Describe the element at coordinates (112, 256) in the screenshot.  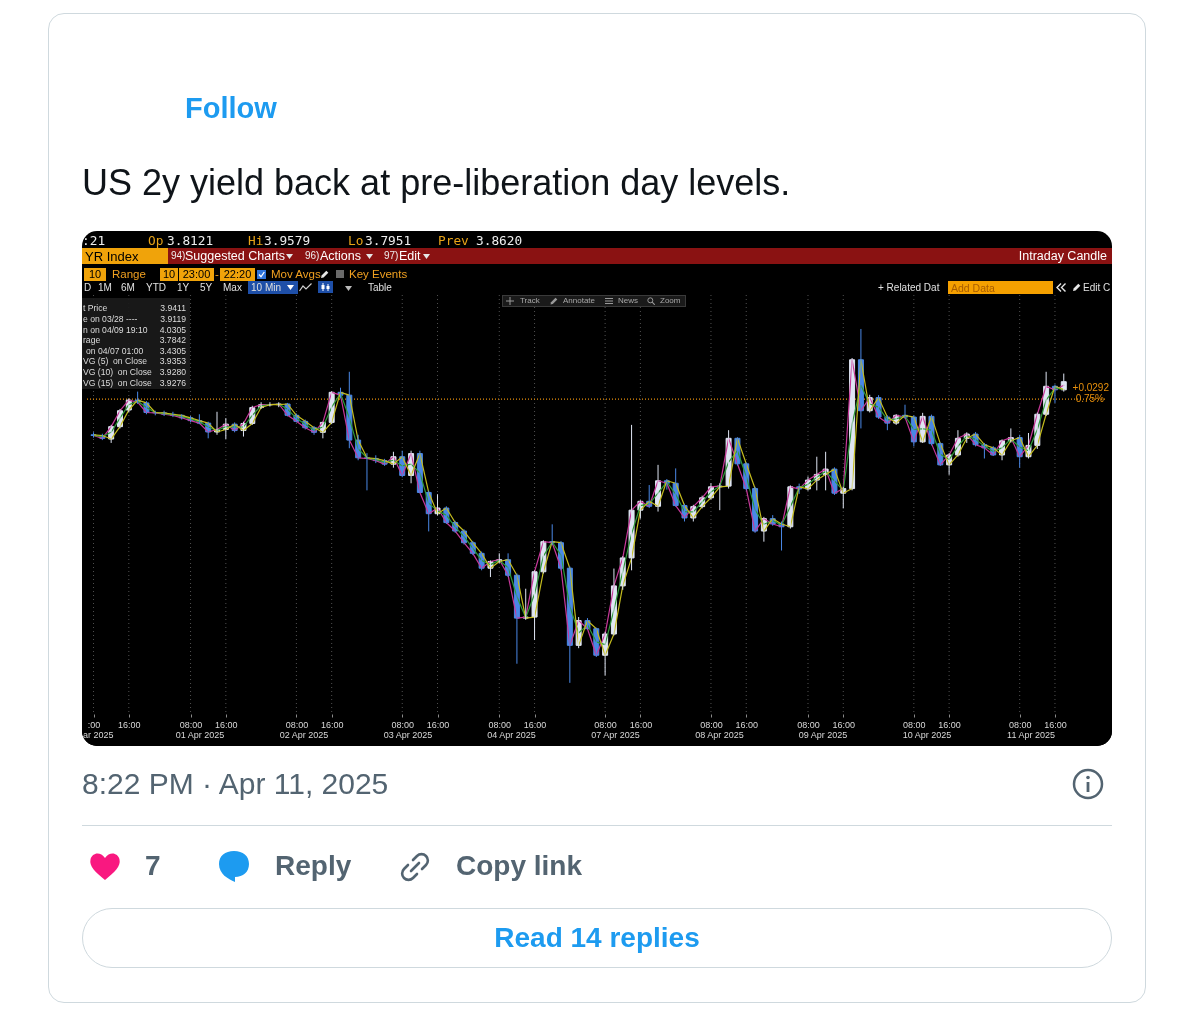
I see `text: YR Index` at that location.